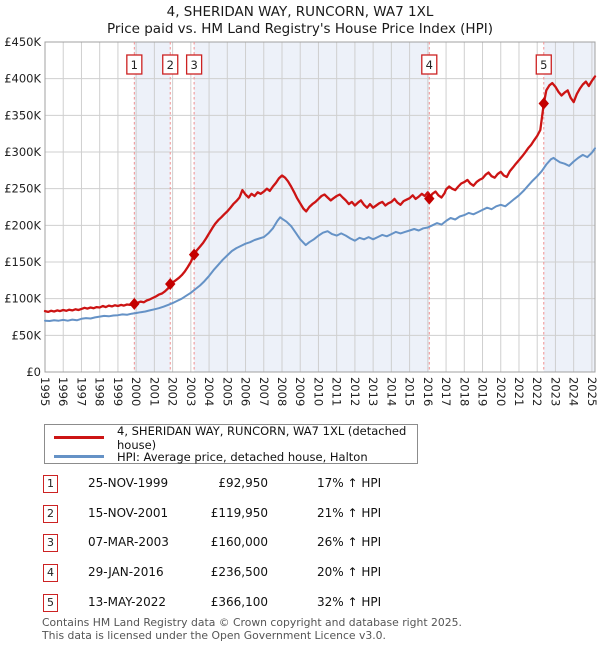 This screenshot has height=650, width=600. What do you see at coordinates (128, 483) in the screenshot?
I see `sale-date: 25-NOV-1999` at bounding box center [128, 483].